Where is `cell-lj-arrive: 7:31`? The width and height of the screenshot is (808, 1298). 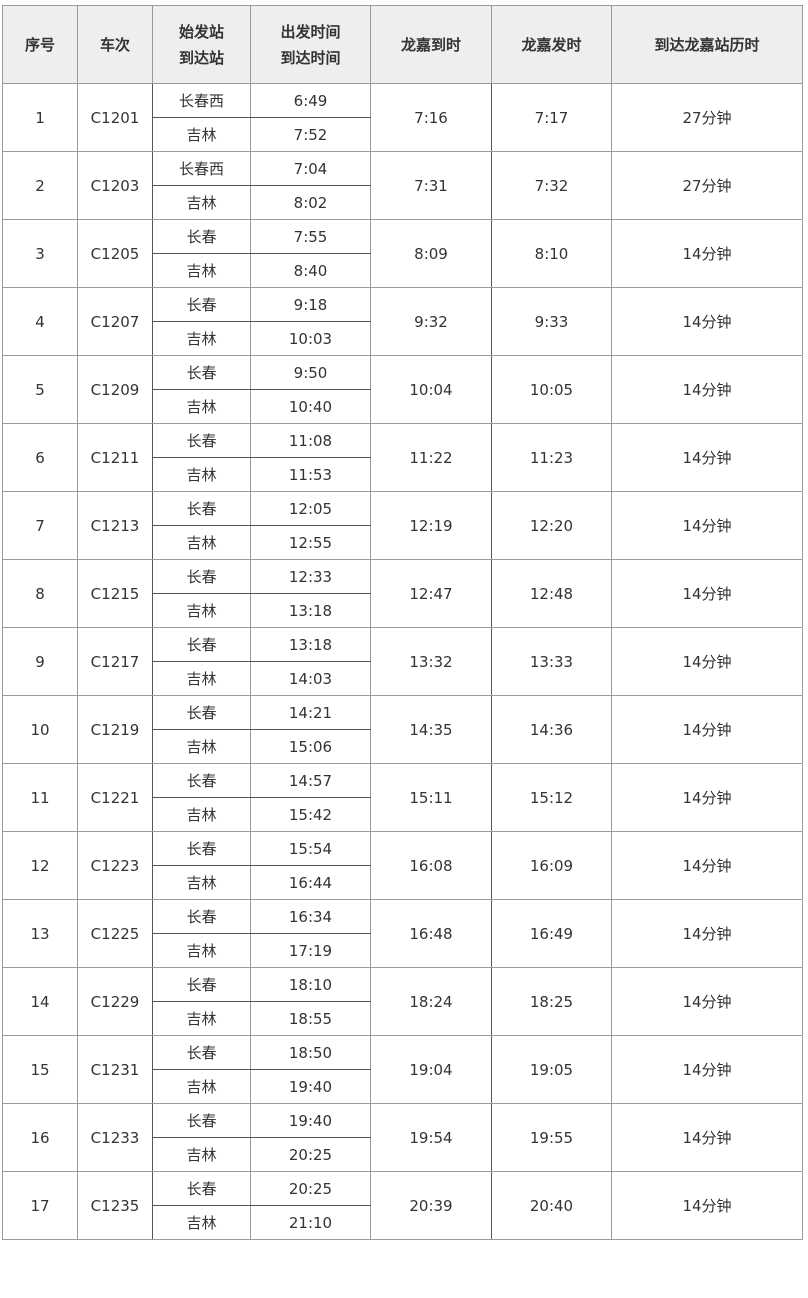 cell-lj-arrive: 7:31 is located at coordinates (431, 185).